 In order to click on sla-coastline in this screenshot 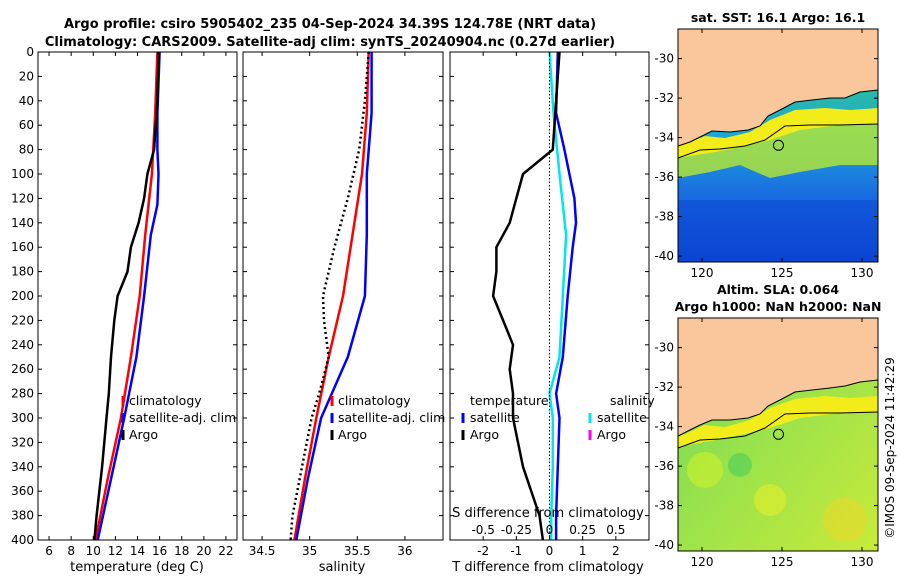, I will do `click(778, 408)`.